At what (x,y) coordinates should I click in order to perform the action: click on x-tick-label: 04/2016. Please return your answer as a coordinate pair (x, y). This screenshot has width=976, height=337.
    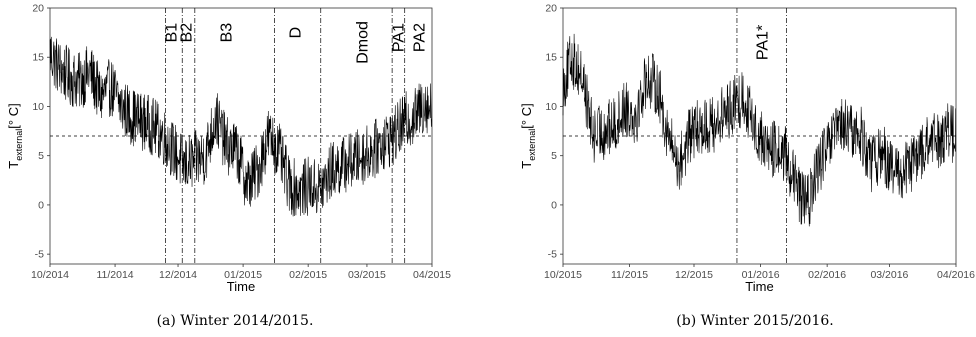
    Looking at the image, I should click on (956, 275).